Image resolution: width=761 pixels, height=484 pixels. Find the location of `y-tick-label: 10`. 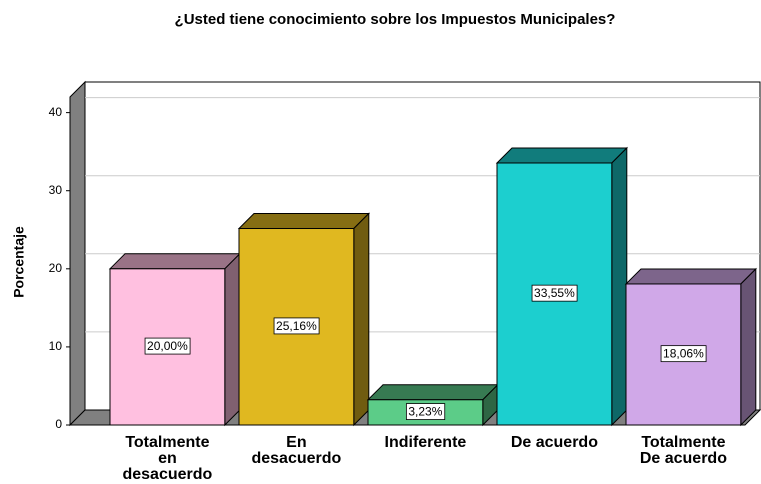

y-tick-label: 10 is located at coordinates (56, 346).